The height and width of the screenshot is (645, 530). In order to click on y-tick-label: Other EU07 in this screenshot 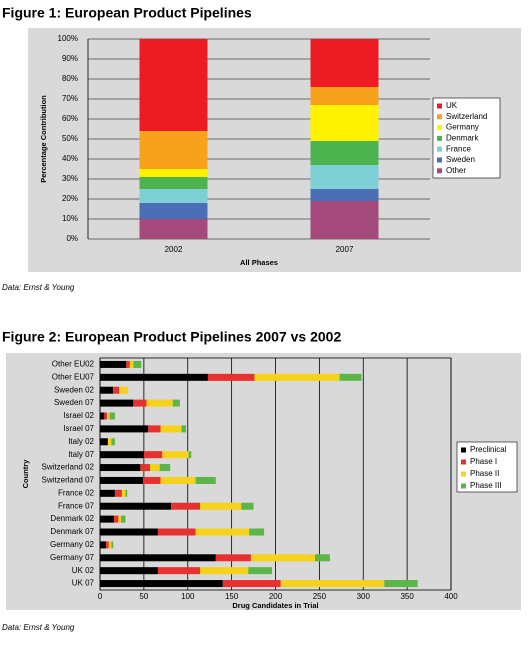, I will do `click(73, 376)`.